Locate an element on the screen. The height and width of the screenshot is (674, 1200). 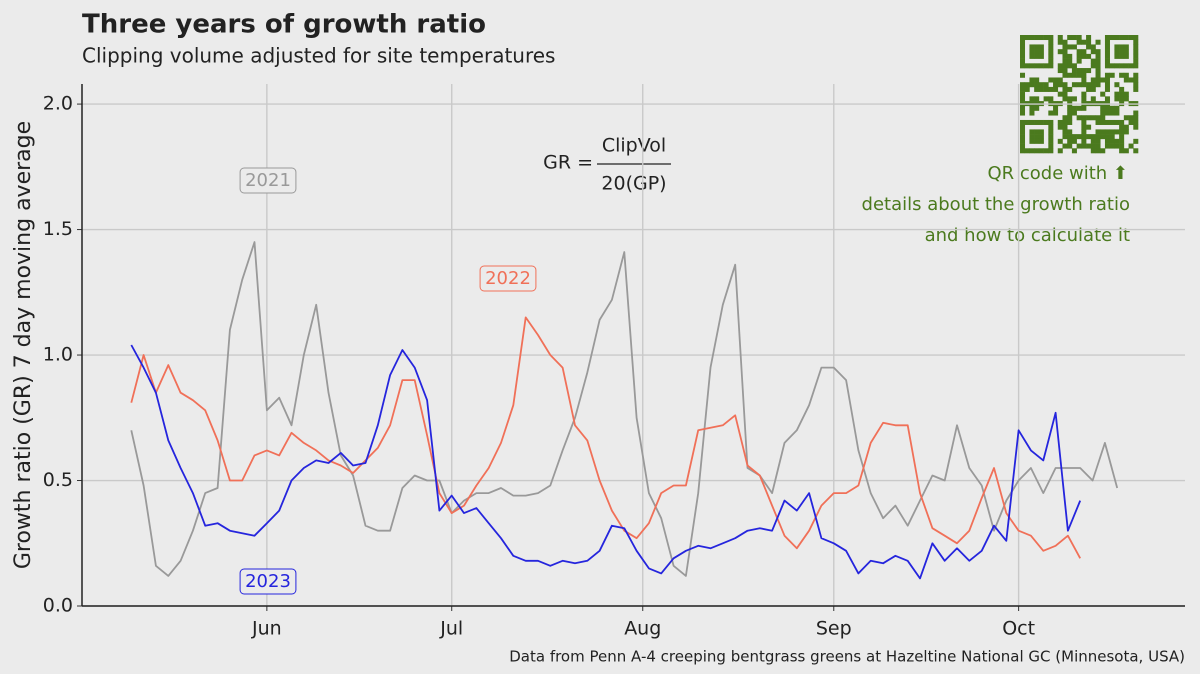
formula-lhs: GR = is located at coordinates (568, 163).